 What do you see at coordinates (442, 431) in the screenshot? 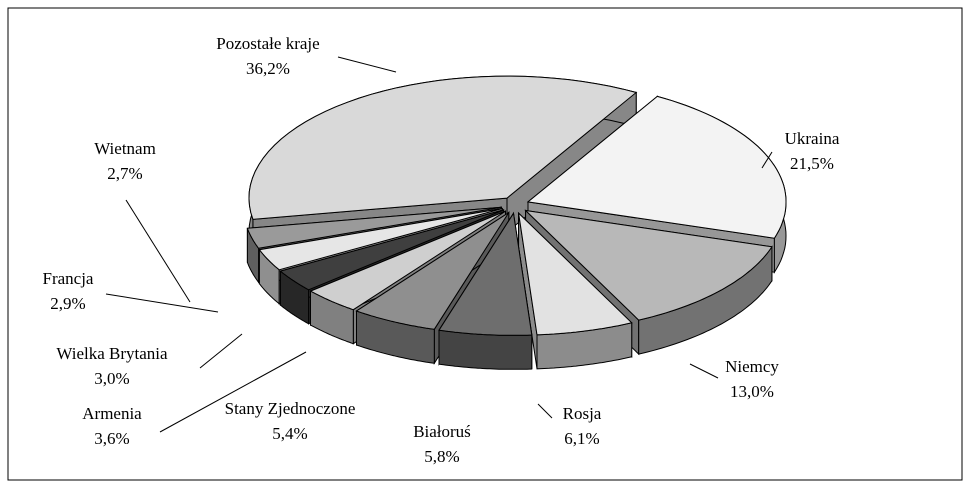
I see `slice-label: Białoruś` at bounding box center [442, 431].